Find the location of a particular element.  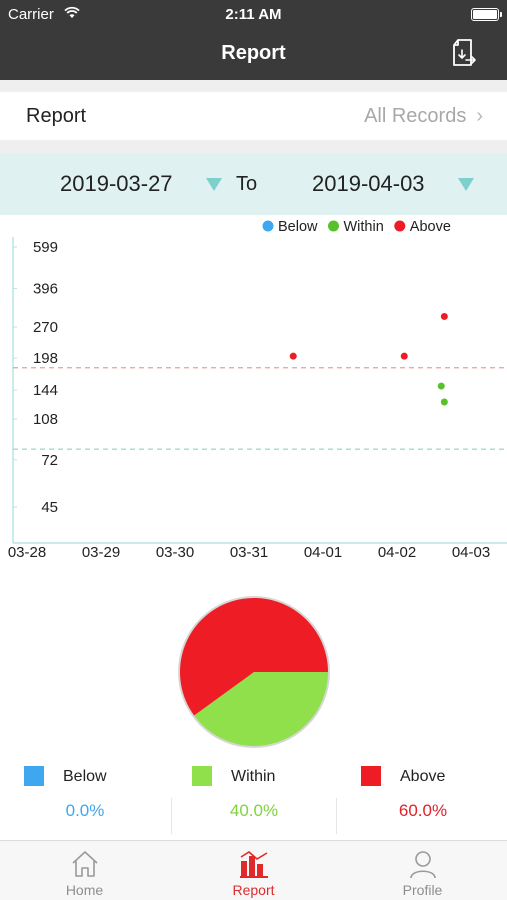

summary-legend: Below Within Above is located at coordinates (253, 776).